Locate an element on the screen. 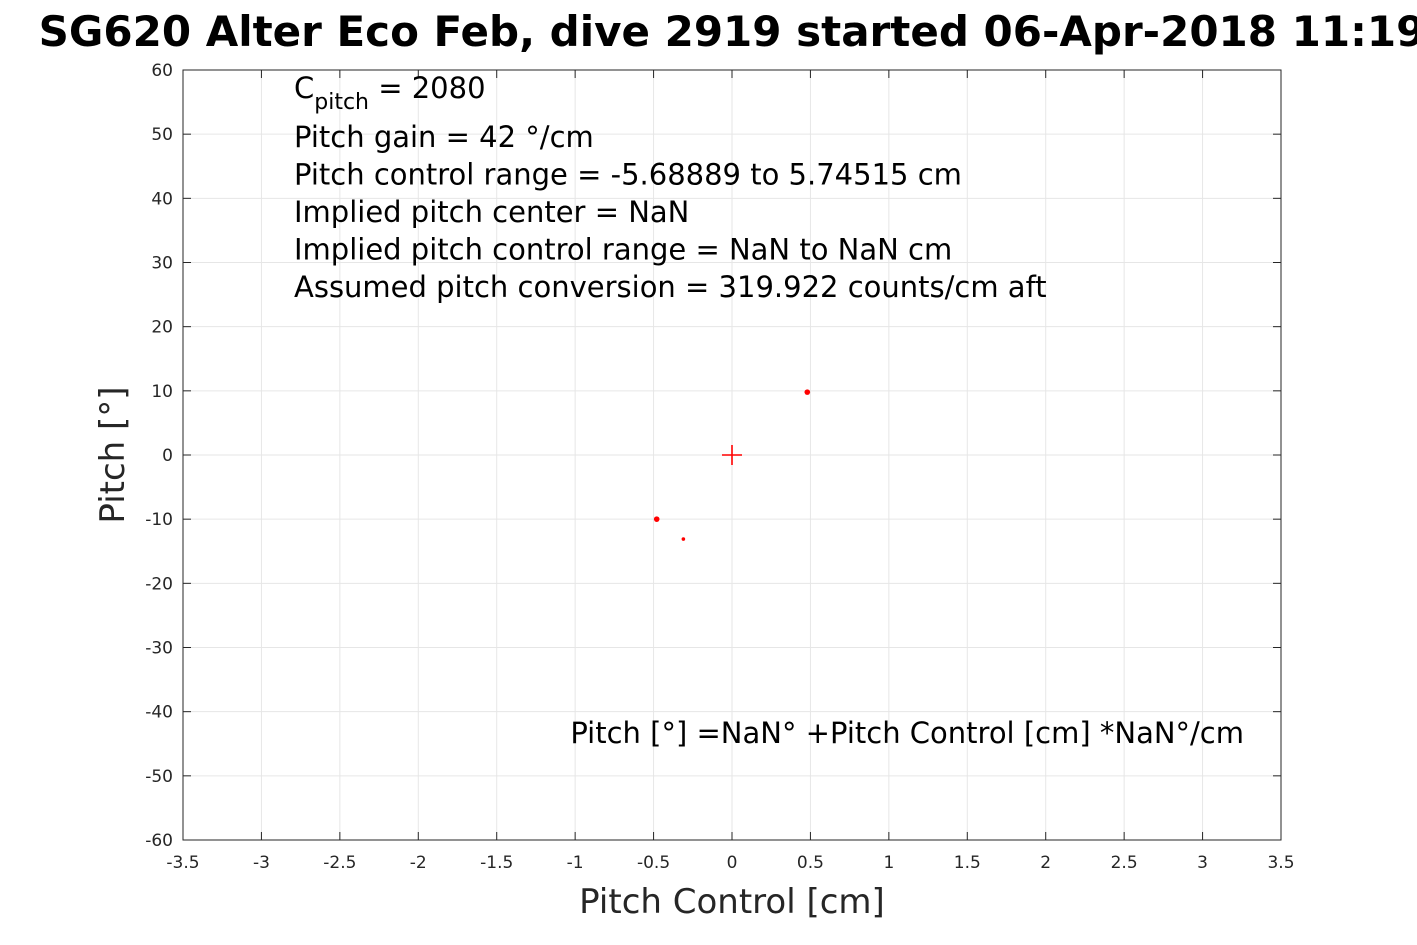 The height and width of the screenshot is (945, 1417). y-tick-label: -40 is located at coordinates (159, 713).